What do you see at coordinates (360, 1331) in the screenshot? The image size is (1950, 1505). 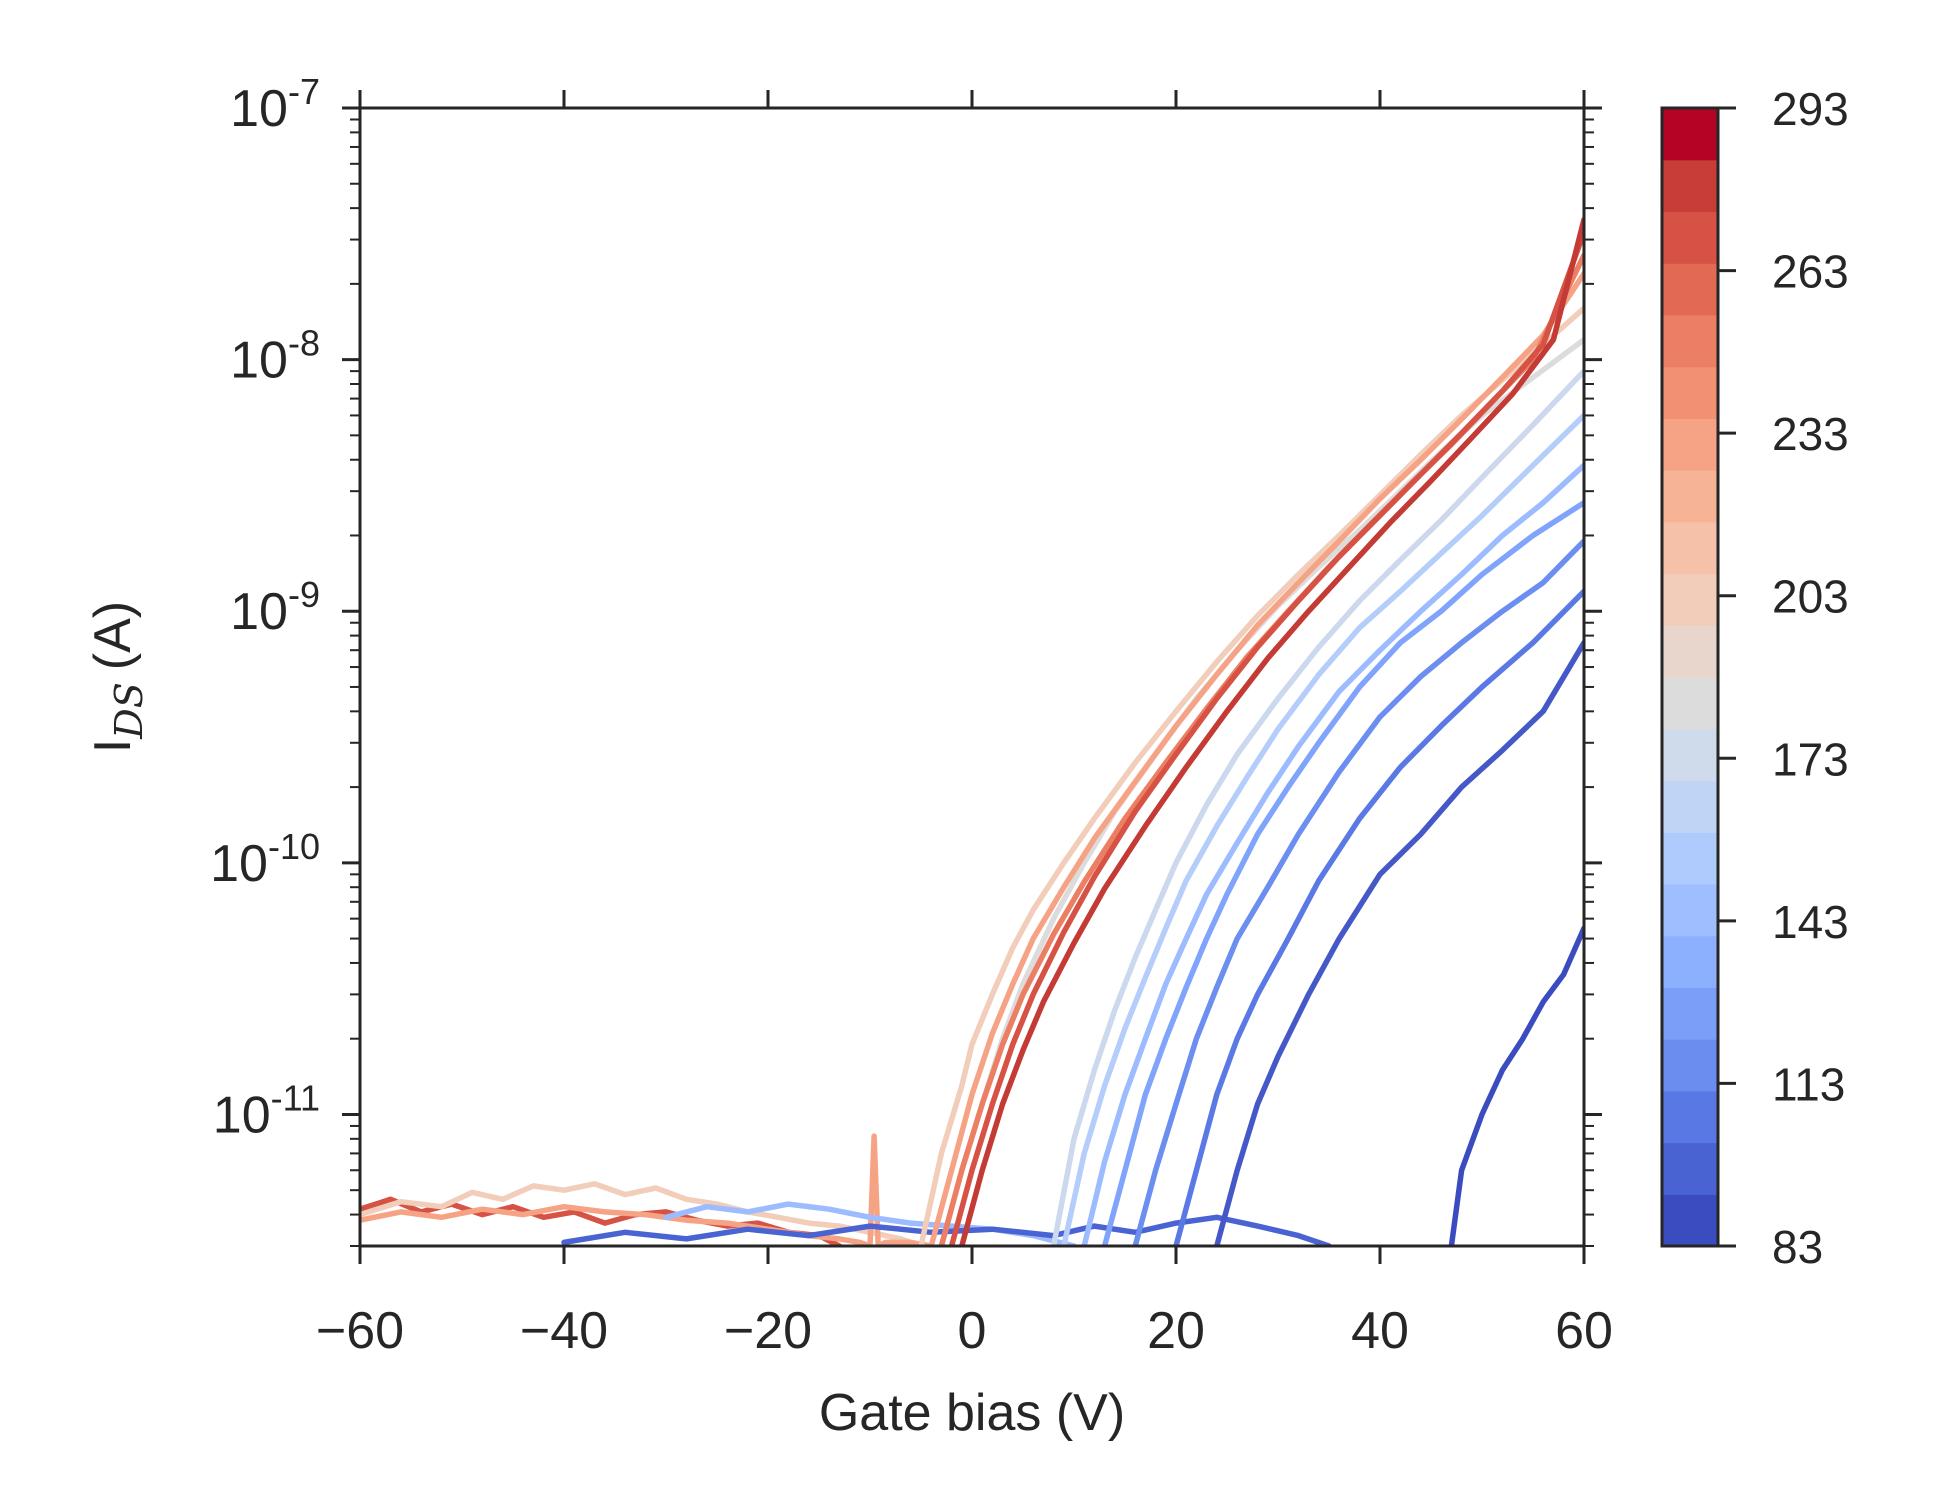 I see `x-tick-label: −60` at bounding box center [360, 1331].